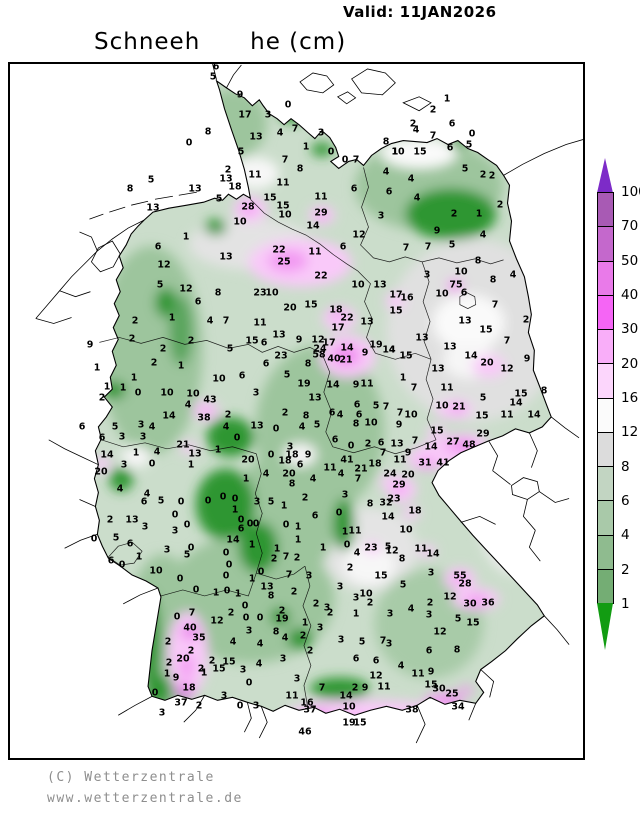 The image size is (640, 813). Describe the element at coordinates (220, 42) in the screenshot. I see `map-title: Schneeh he (cm)` at that location.